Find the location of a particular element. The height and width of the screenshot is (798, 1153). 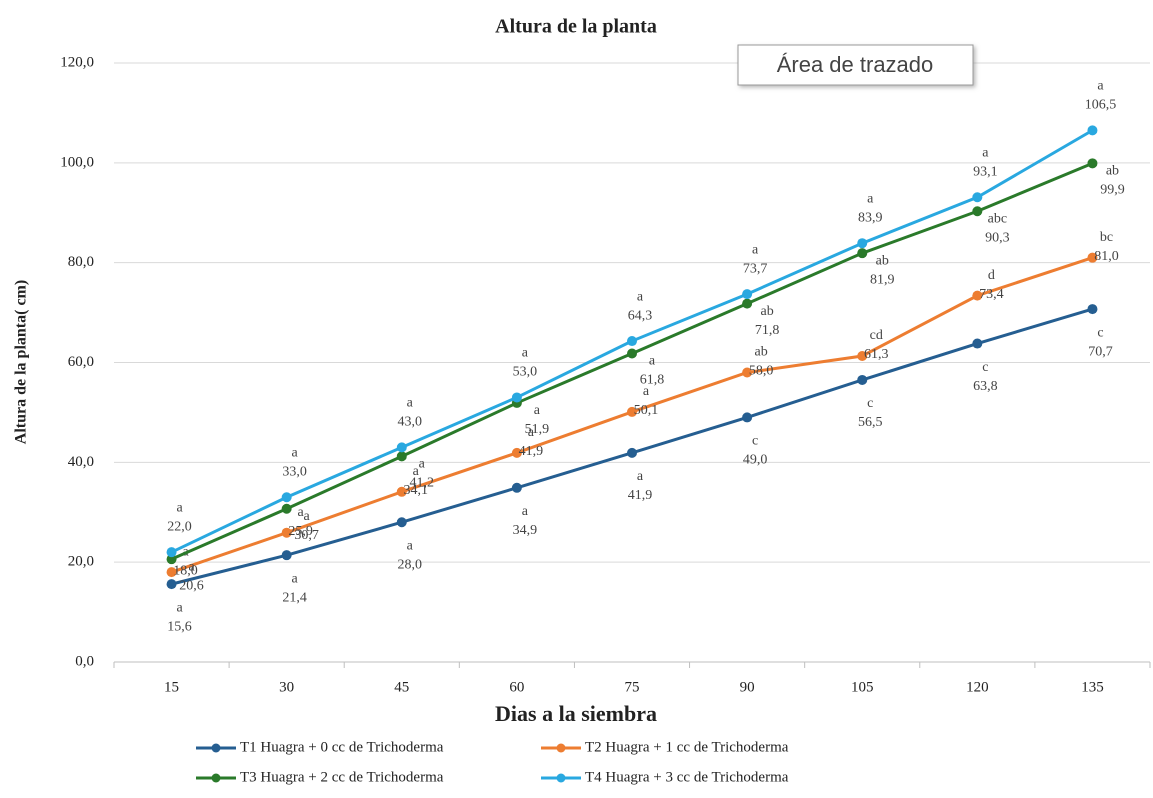

x-axis-label: Dias a la siembra is located at coordinates (576, 713).